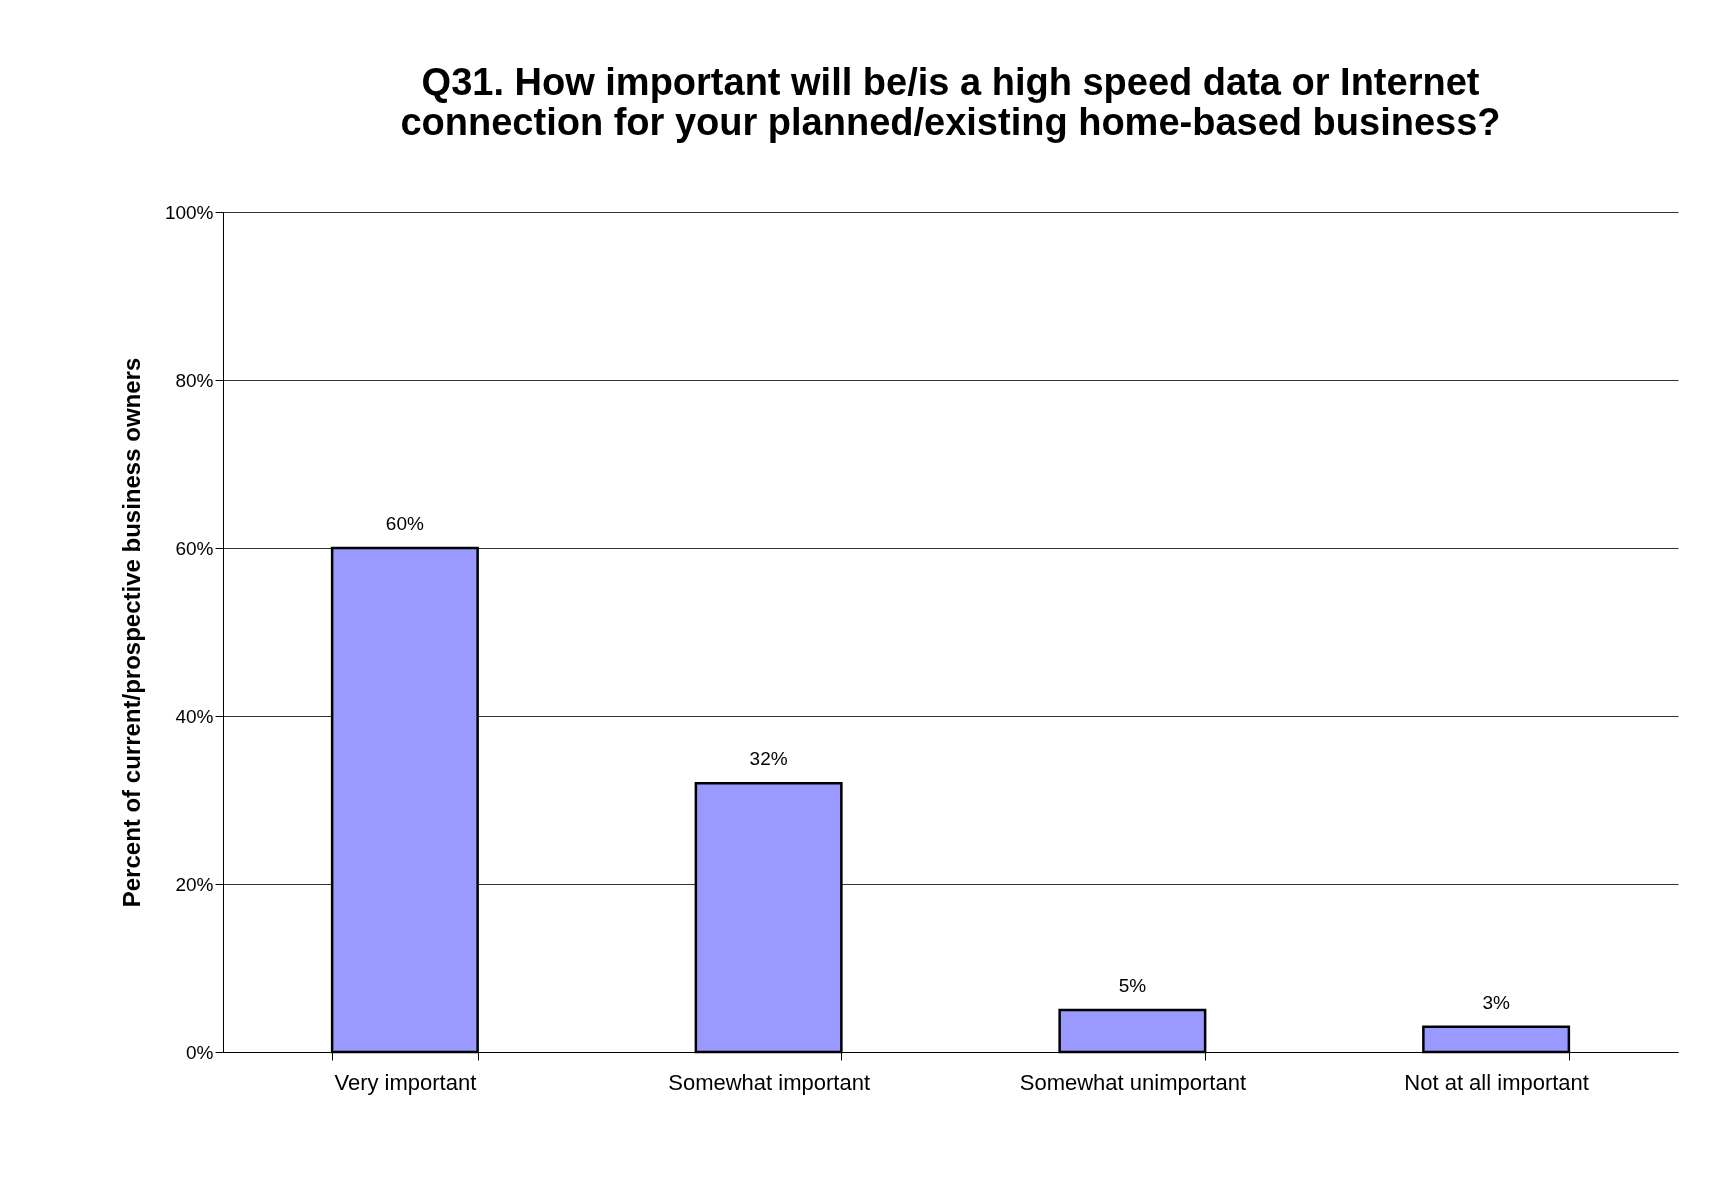 This screenshot has height=1199, width=1735. I want to click on y-tick-label: 60%, so click(194, 548).